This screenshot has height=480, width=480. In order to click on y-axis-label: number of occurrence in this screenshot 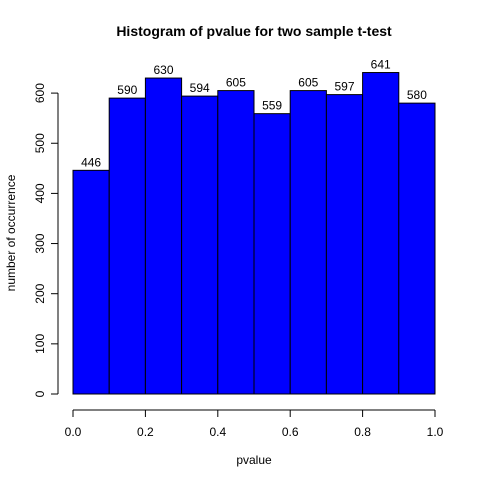, I will do `click(11, 232)`.